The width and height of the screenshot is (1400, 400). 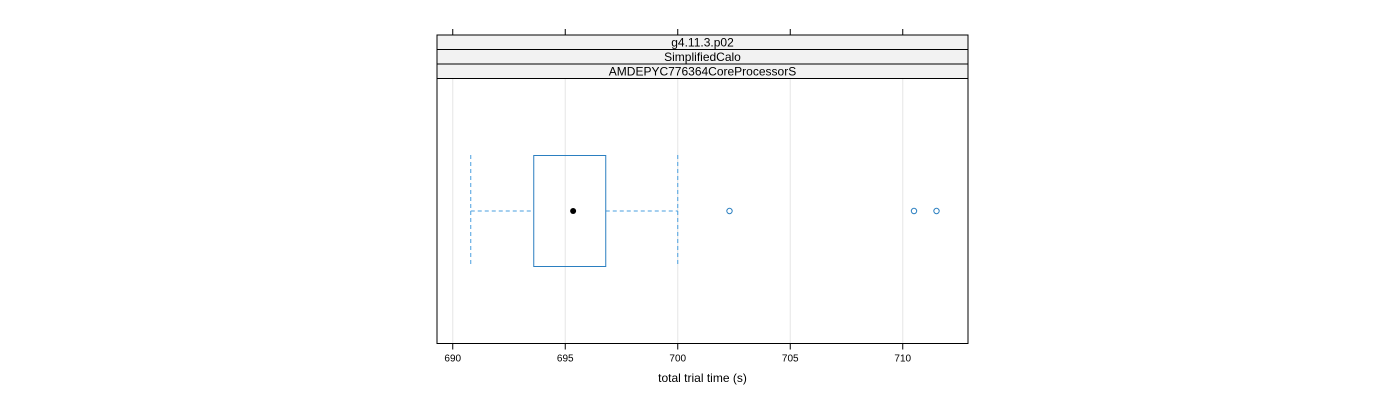 I want to click on strip-1-label: g4.11.3.p02, so click(x=702, y=43).